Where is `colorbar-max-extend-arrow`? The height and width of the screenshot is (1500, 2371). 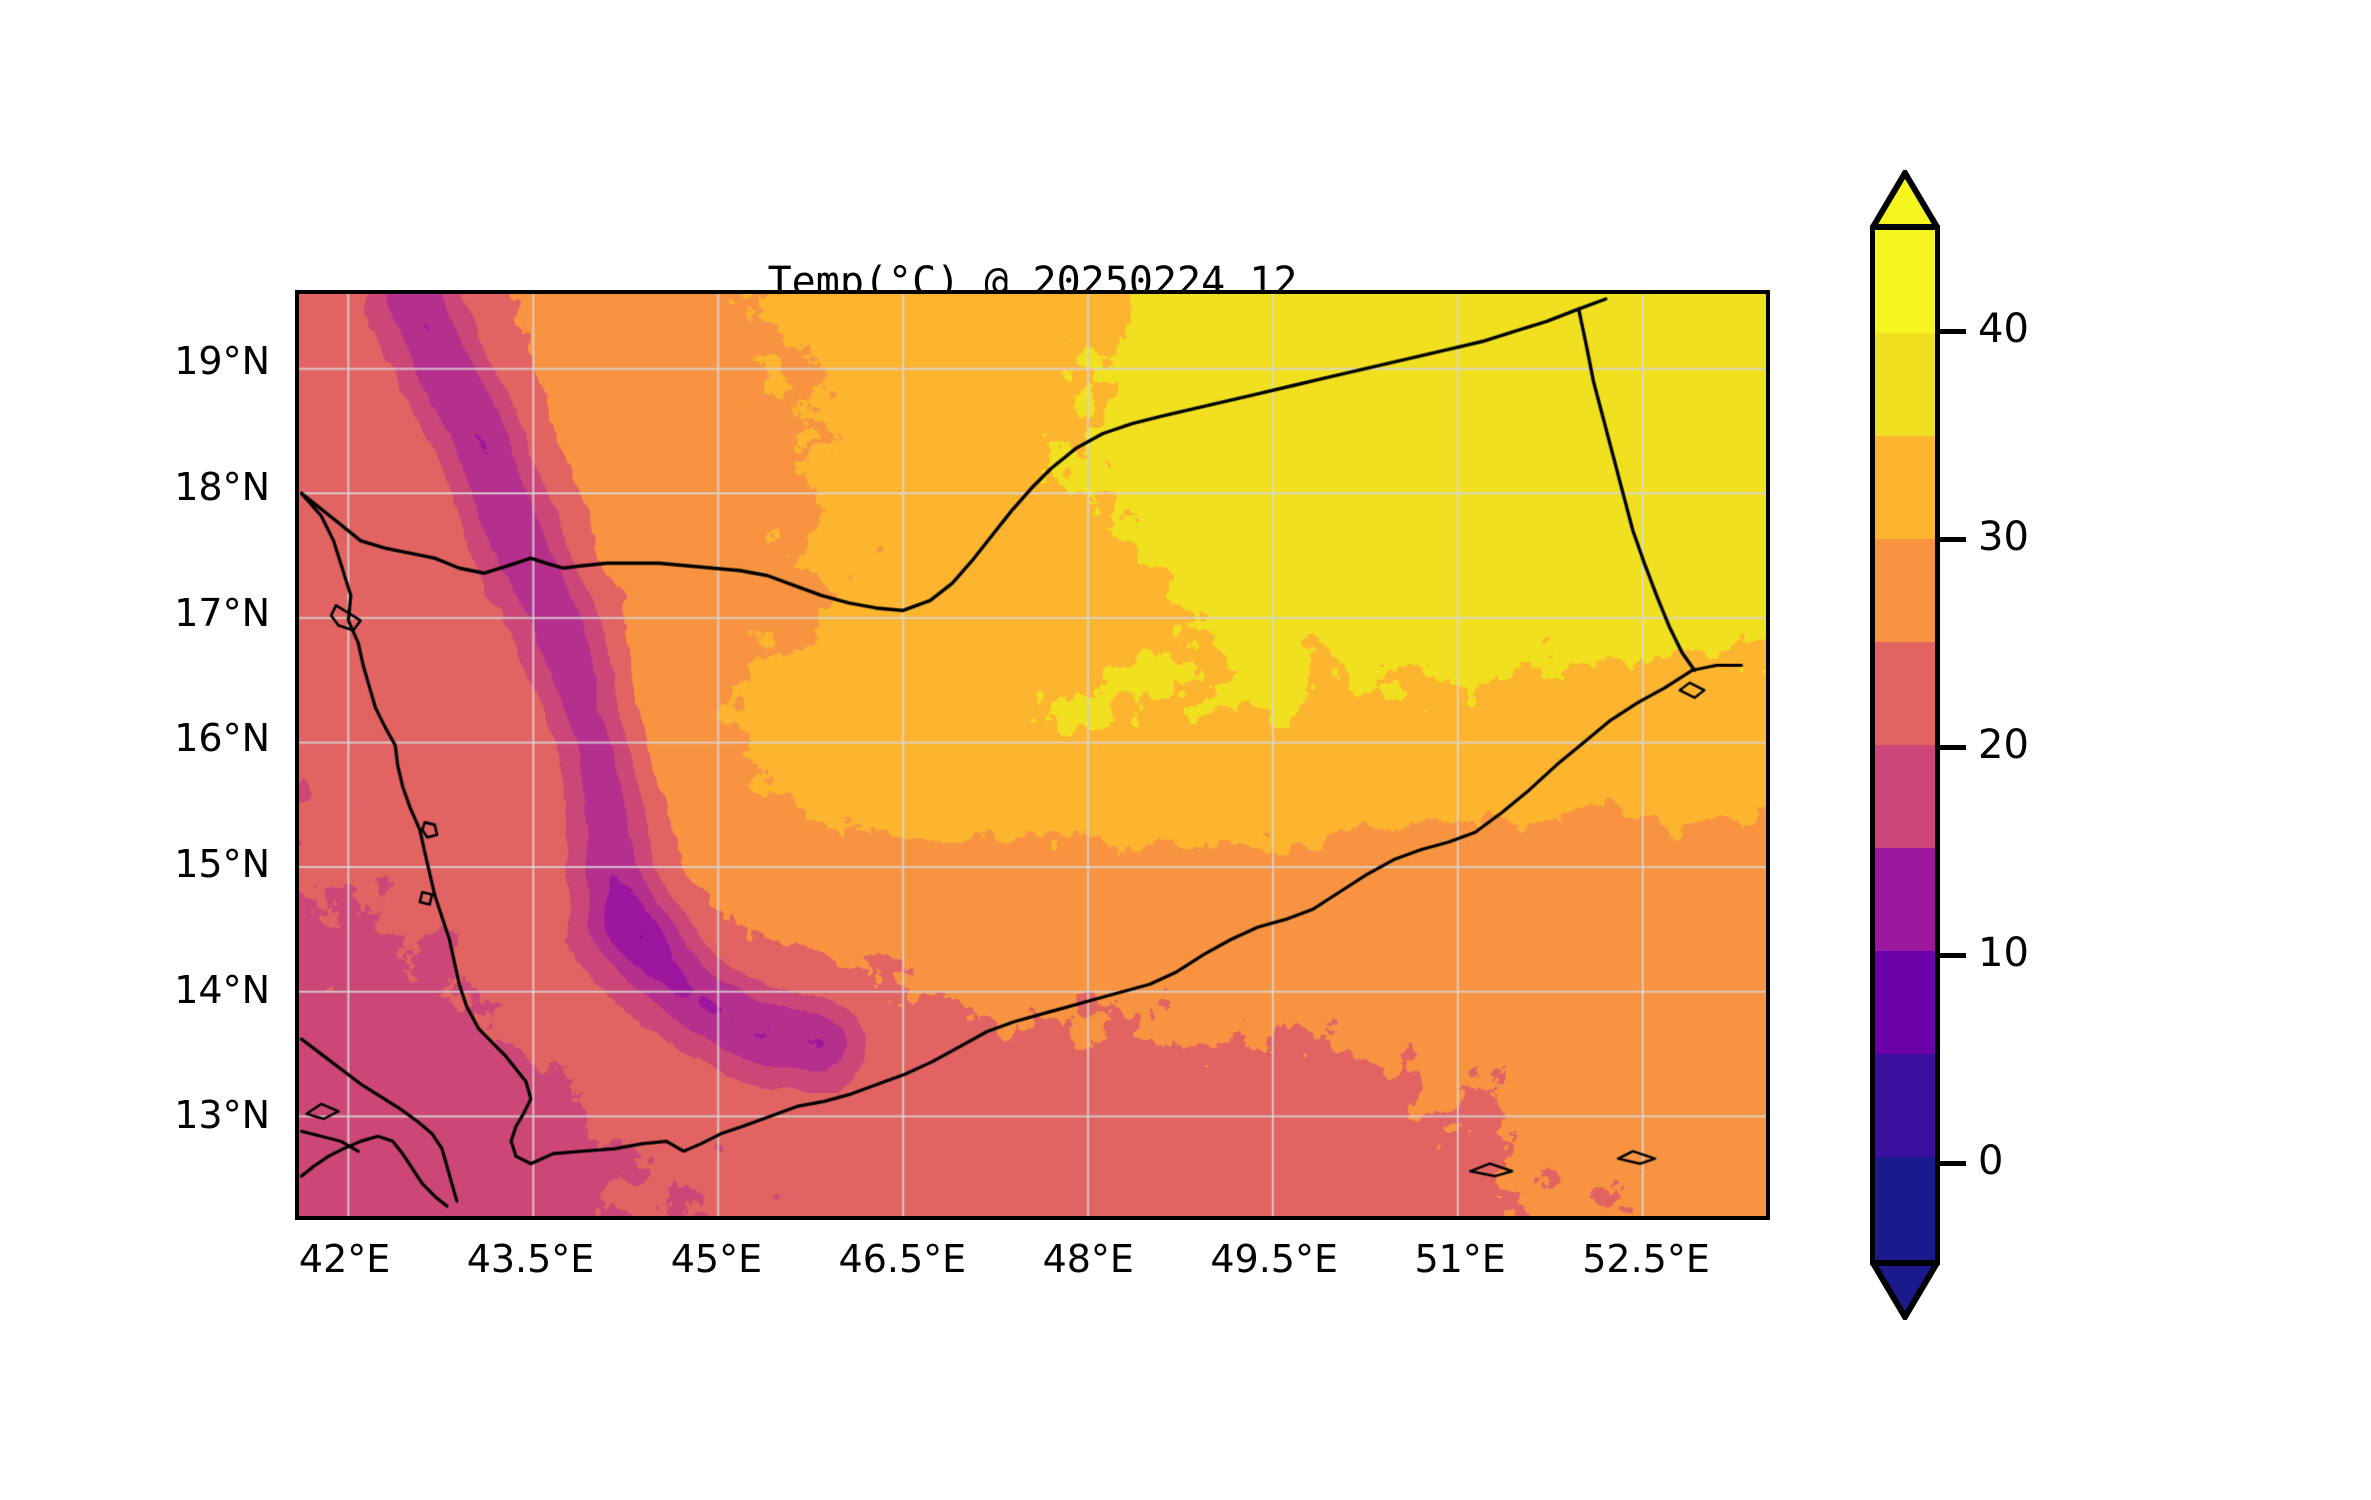
colorbar-max-extend-arrow is located at coordinates (1905, 200).